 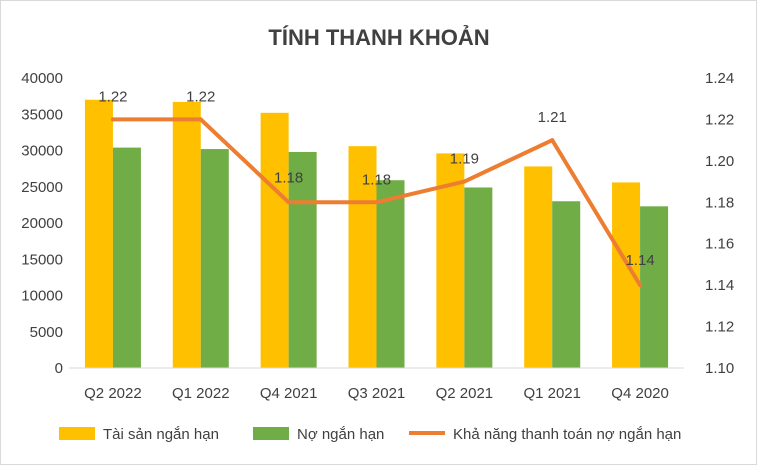 I want to click on legend-label: Nợ ngắn hạn, so click(x=340, y=434).